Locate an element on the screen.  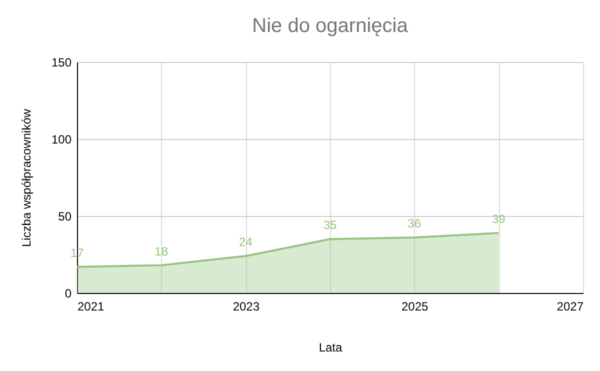
data-label: 35 is located at coordinates (330, 225).